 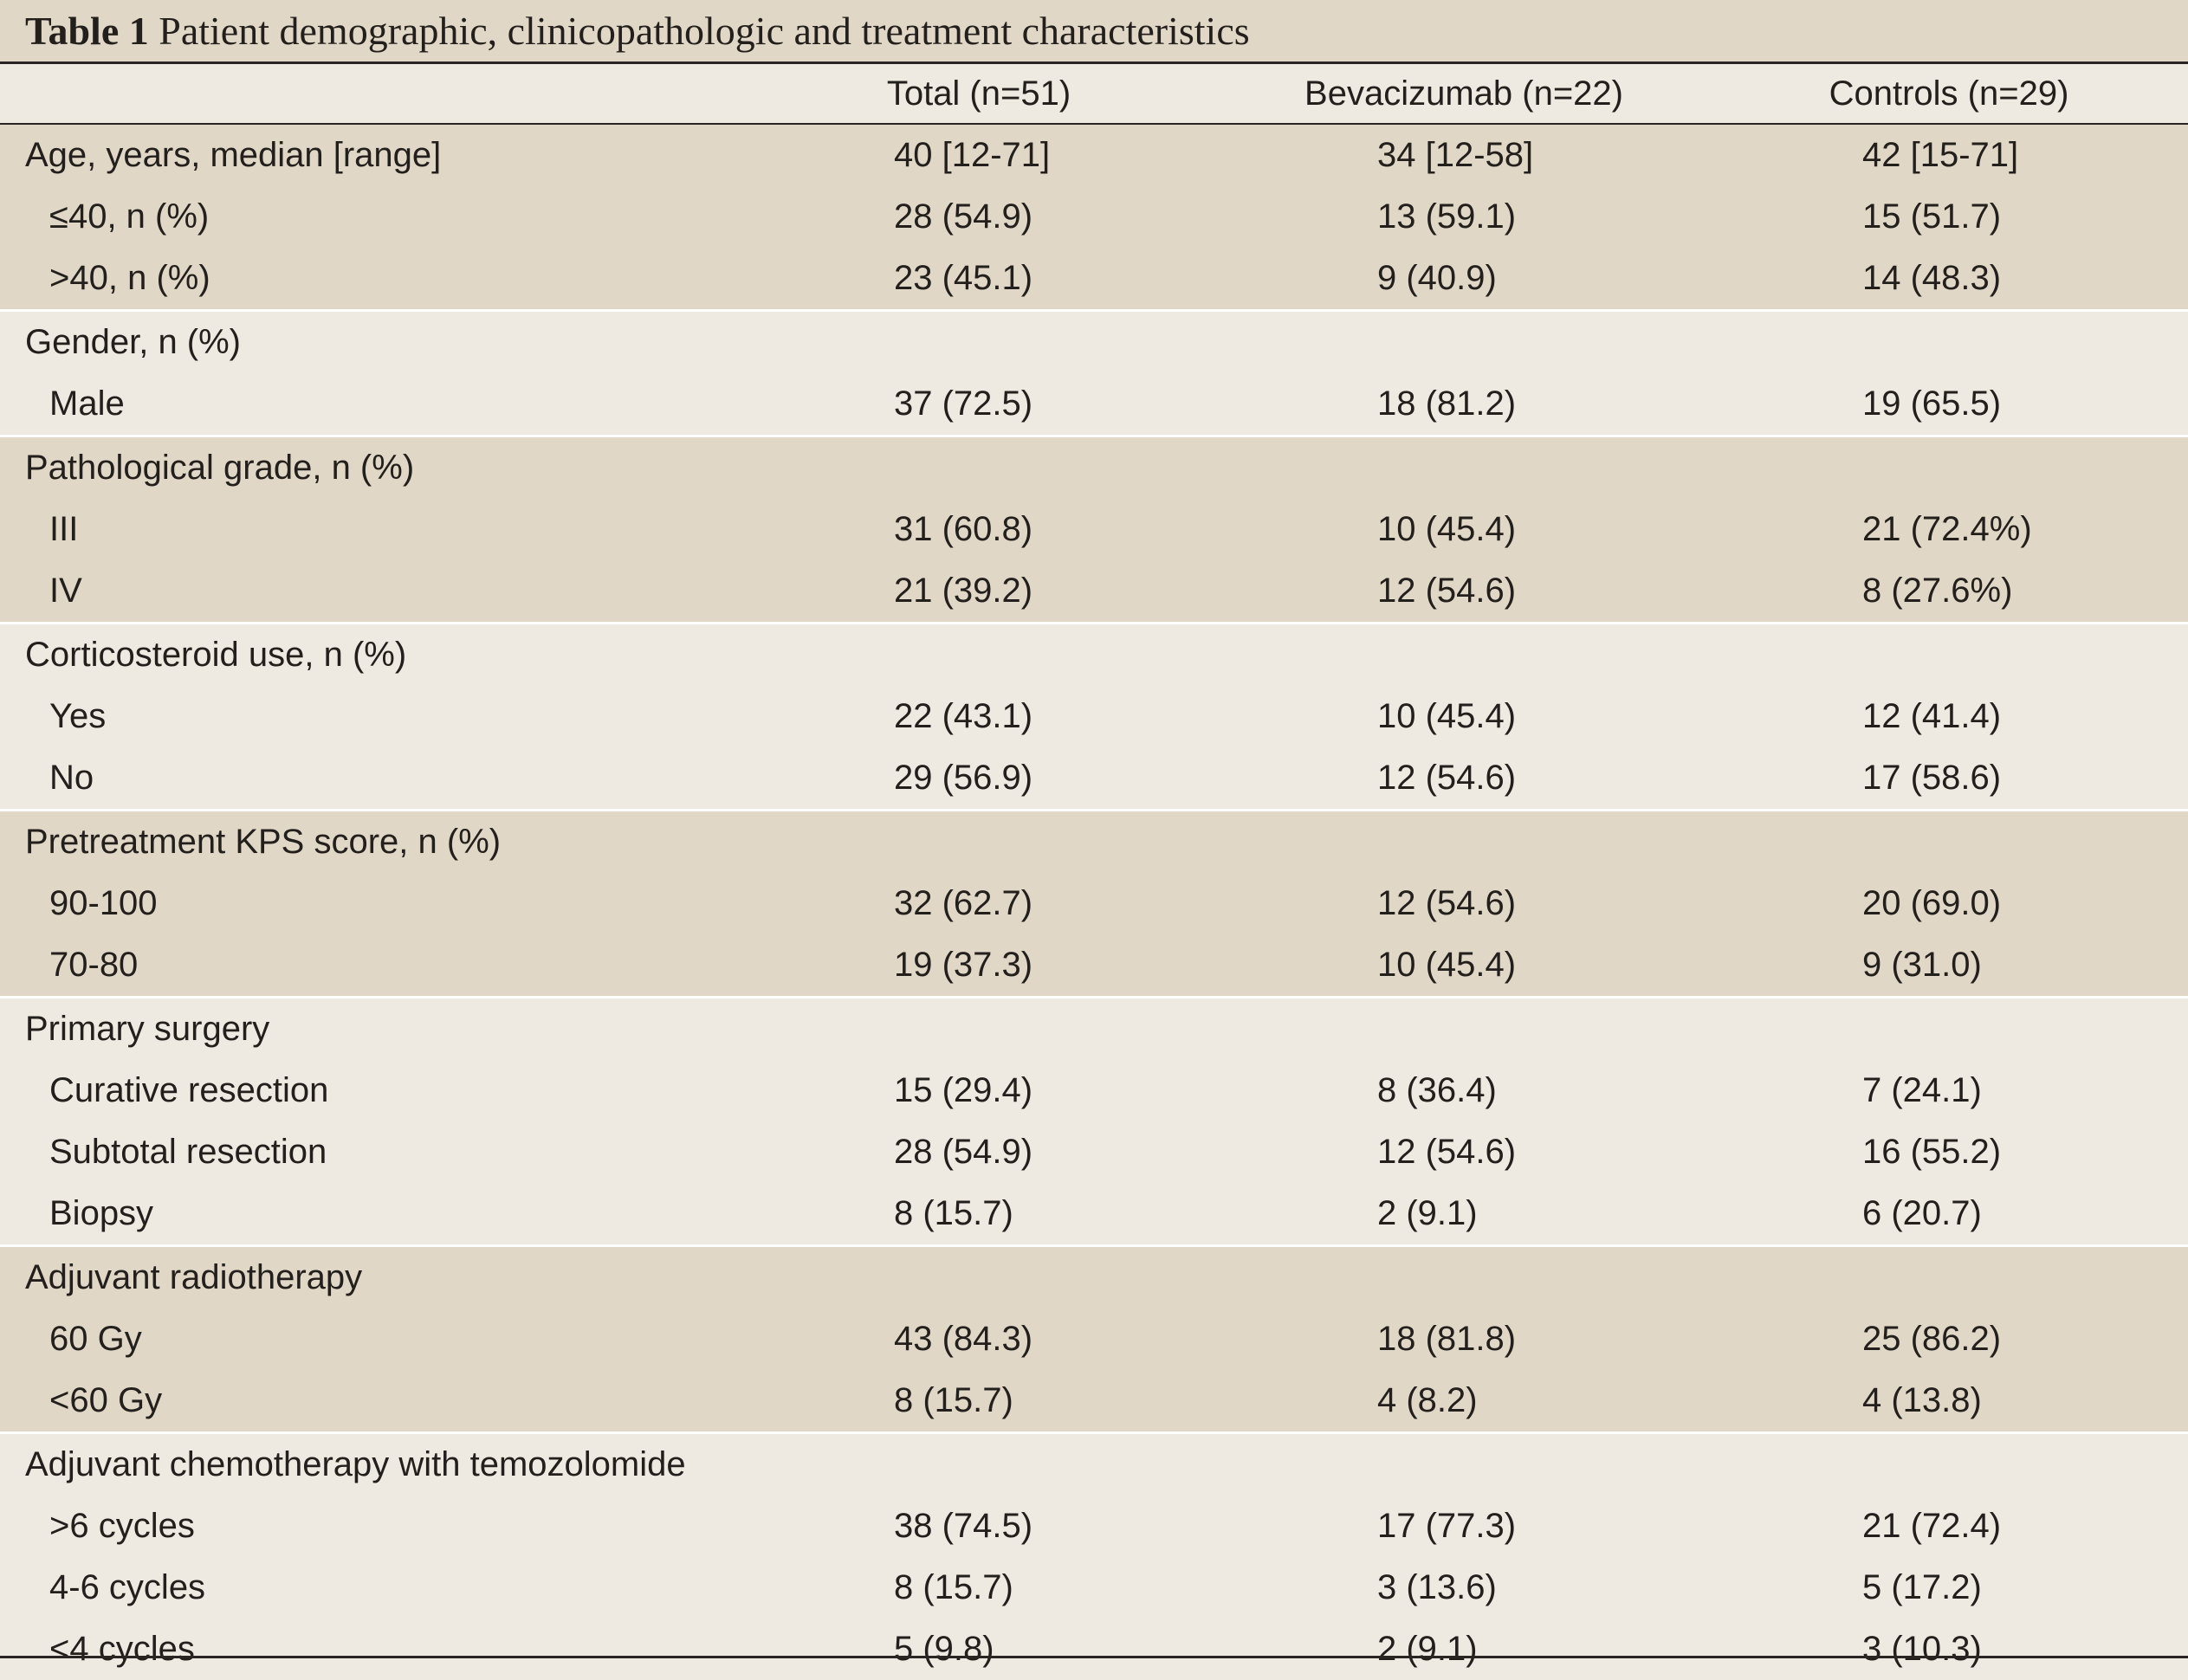 What do you see at coordinates (1094, 1649) in the screenshot?
I see `table-row: <4 cycles 5 (9.8) 2 (9.1) 3 (10.3)` at bounding box center [1094, 1649].